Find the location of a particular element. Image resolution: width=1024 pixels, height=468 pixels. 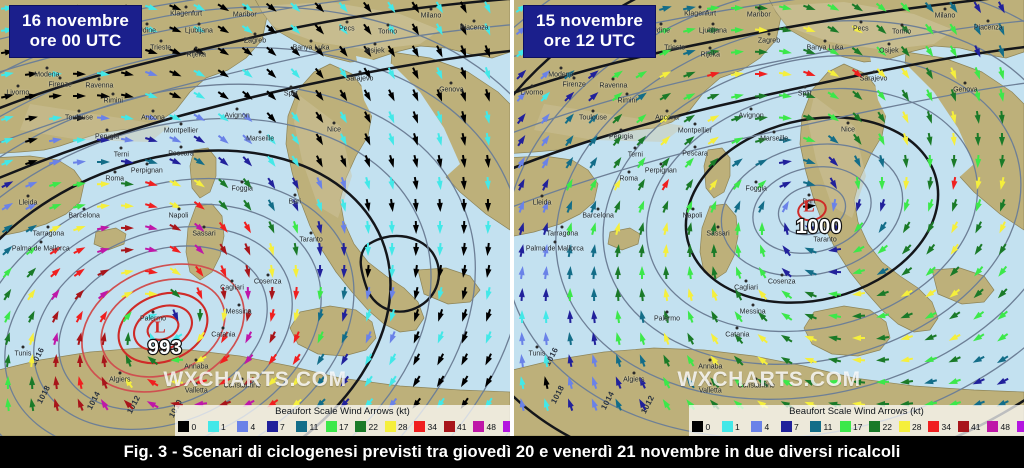

date-badge-right: 15 novembre ore 12 UTC is located at coordinates (590, 32).